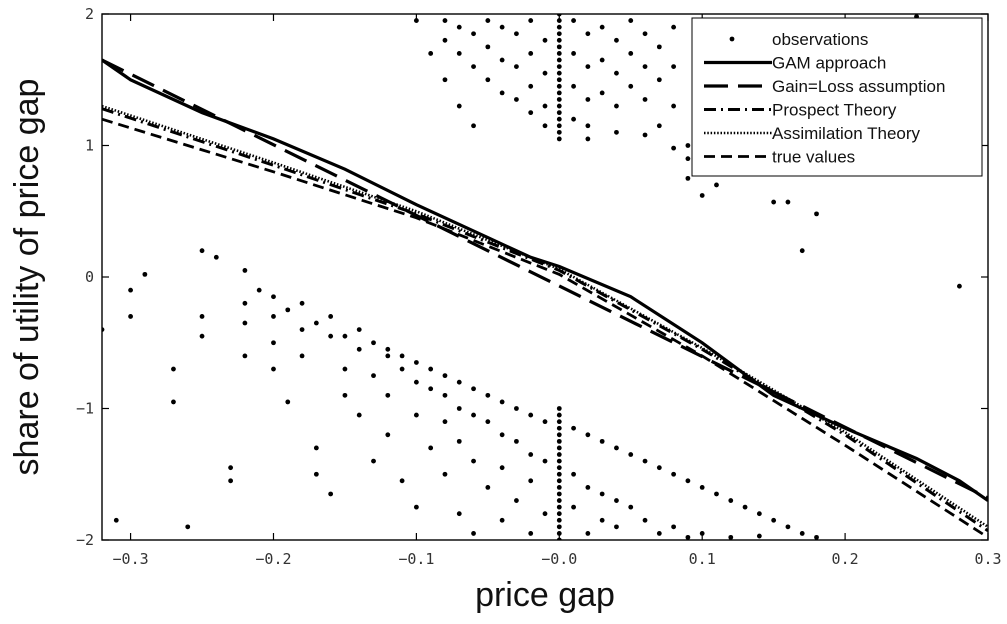 The width and height of the screenshot is (1007, 624). What do you see at coordinates (702, 559) in the screenshot?
I see `x-tick-label: 0.1` at bounding box center [702, 559].